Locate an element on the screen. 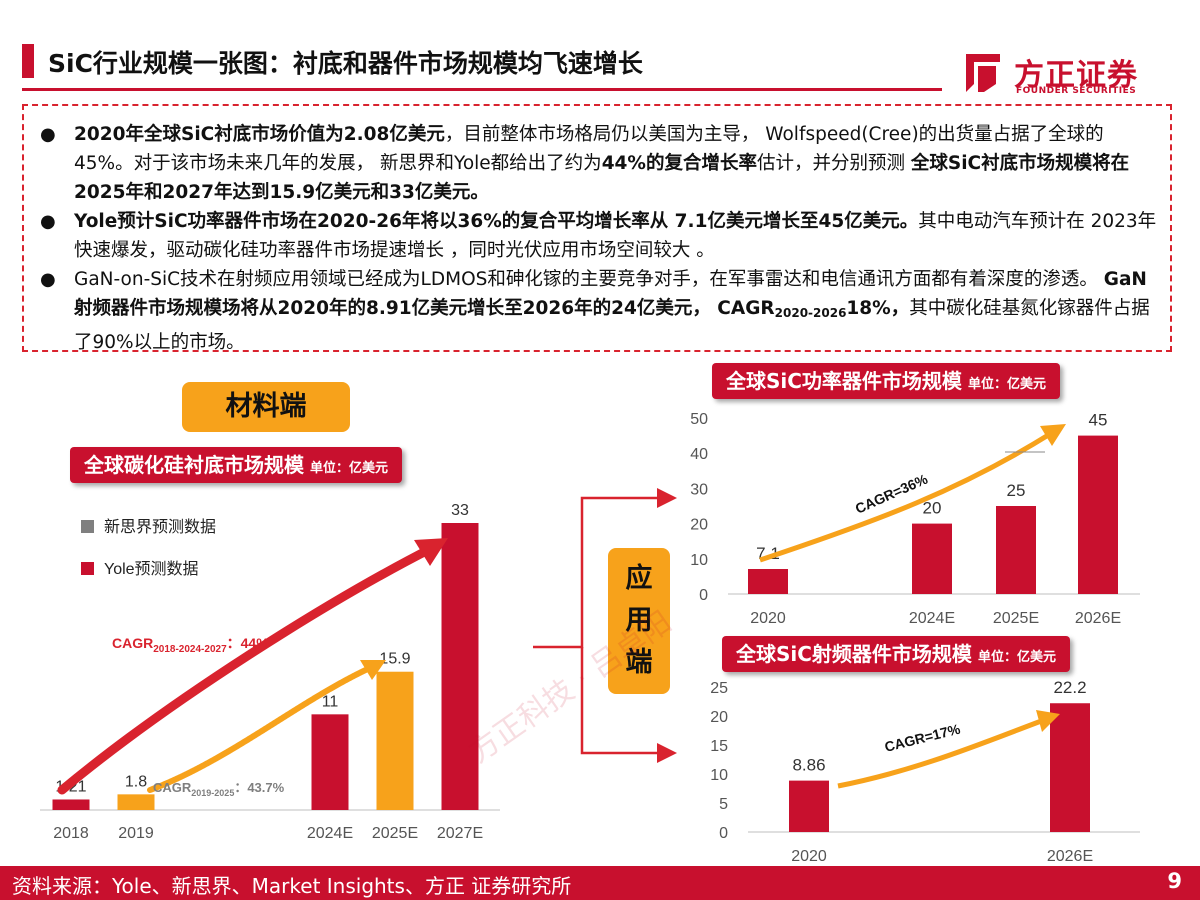 This screenshot has width=1200, height=900. data-label: 11 is located at coordinates (330, 701).